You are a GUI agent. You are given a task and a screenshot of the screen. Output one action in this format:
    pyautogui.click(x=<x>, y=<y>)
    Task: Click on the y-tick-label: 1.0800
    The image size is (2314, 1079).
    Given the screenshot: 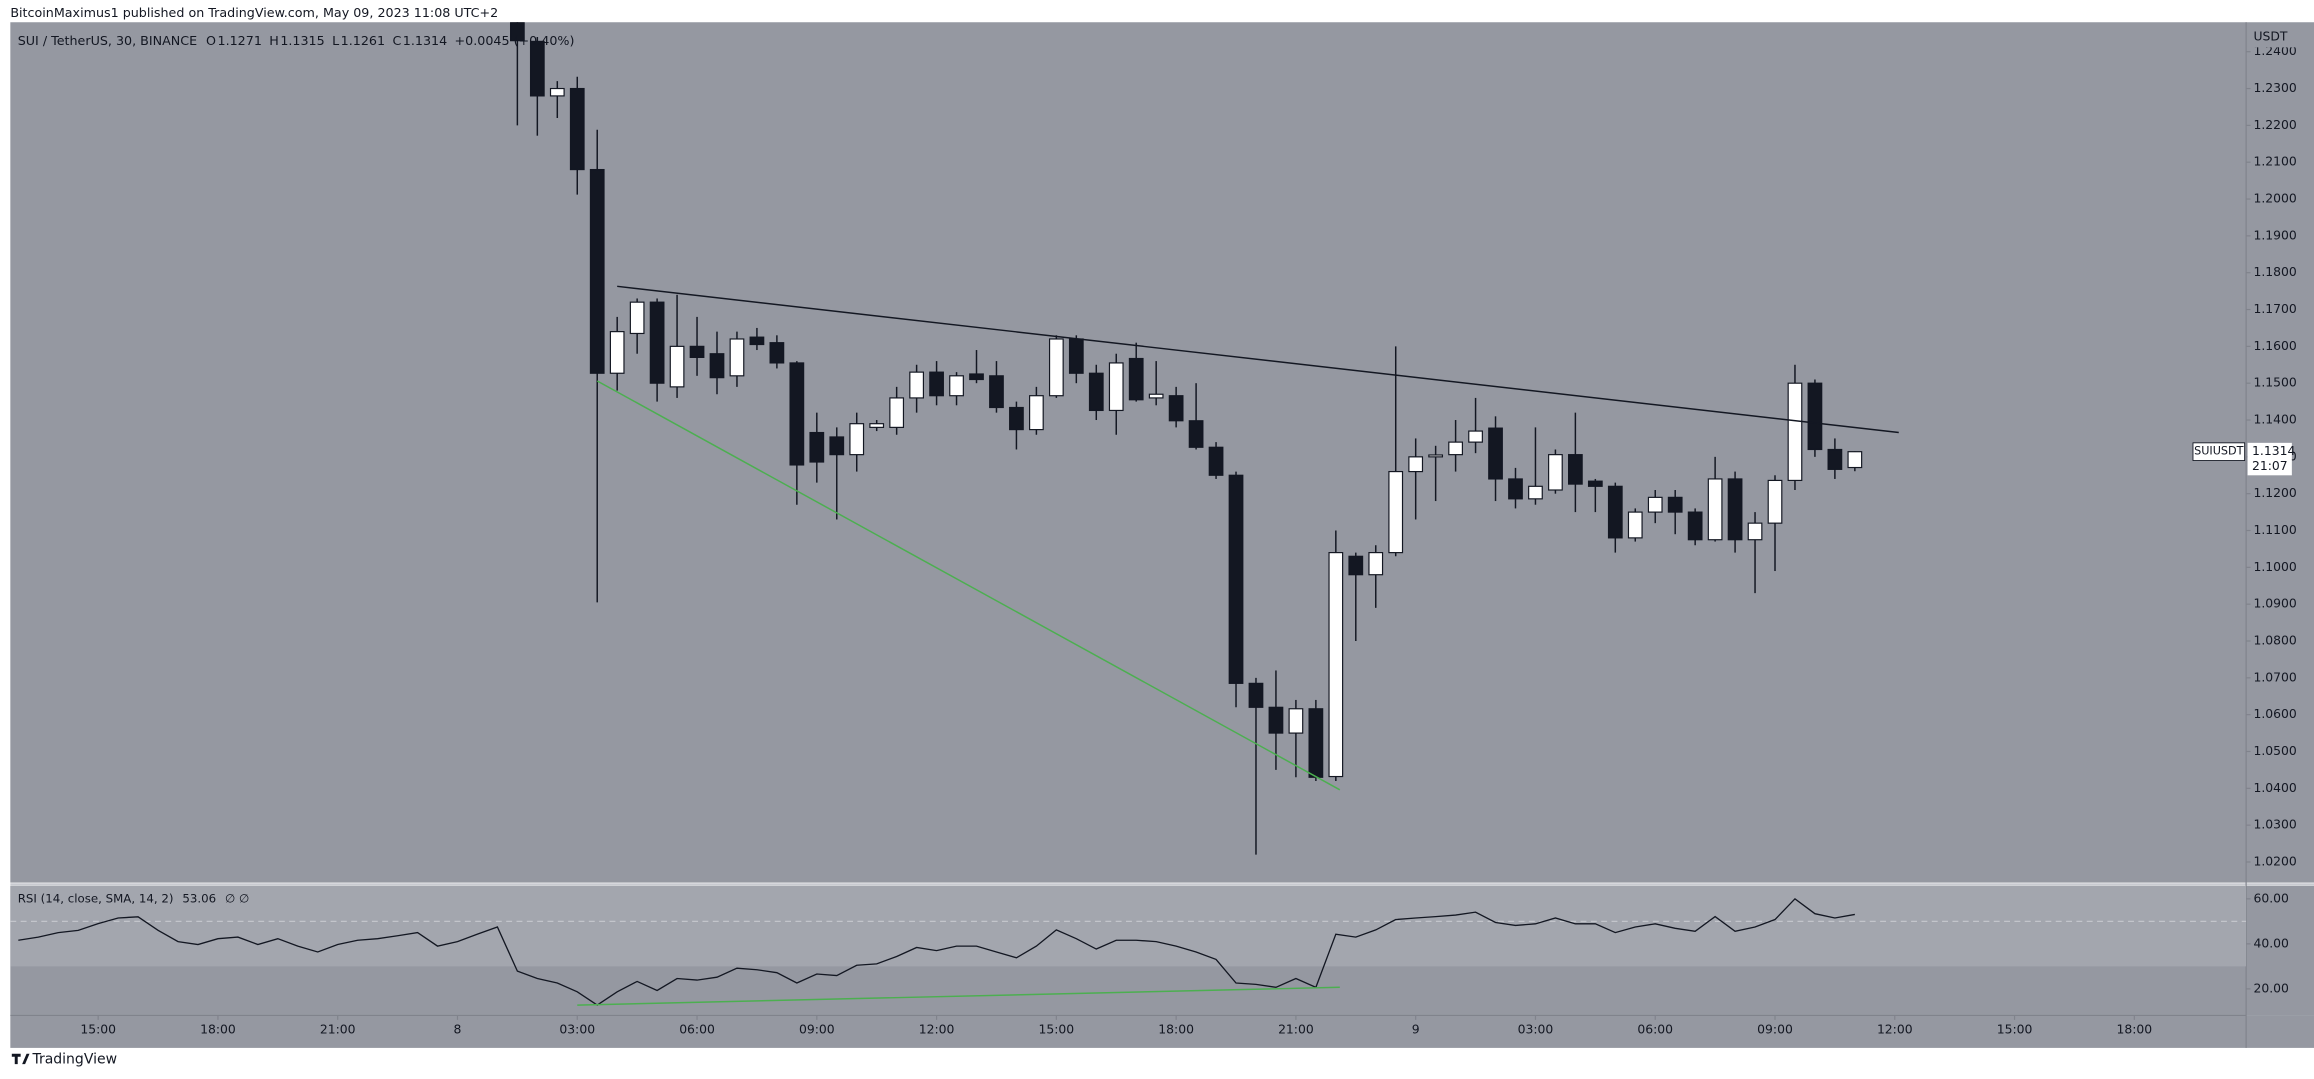 What is the action you would take?
    pyautogui.click(x=2274, y=640)
    